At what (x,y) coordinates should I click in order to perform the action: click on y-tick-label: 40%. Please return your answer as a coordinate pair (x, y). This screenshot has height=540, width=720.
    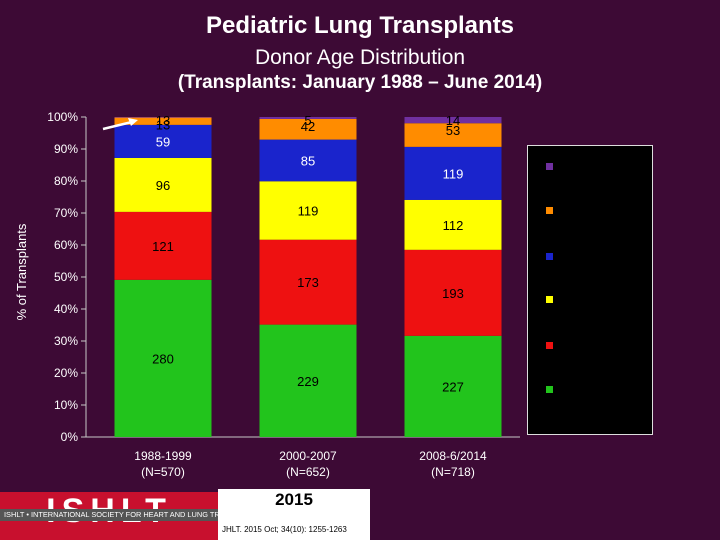
    Looking at the image, I should click on (66, 309).